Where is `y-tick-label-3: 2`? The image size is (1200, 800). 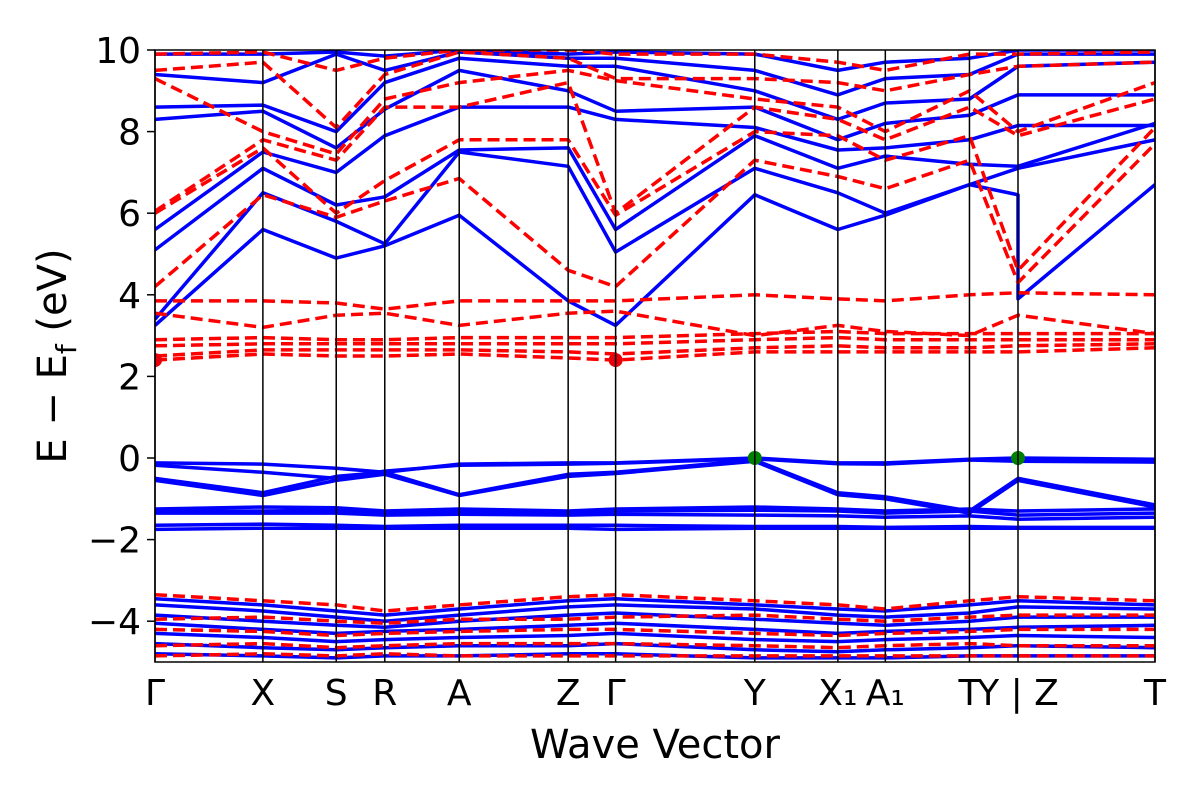 y-tick-label-3: 2 is located at coordinates (129, 377).